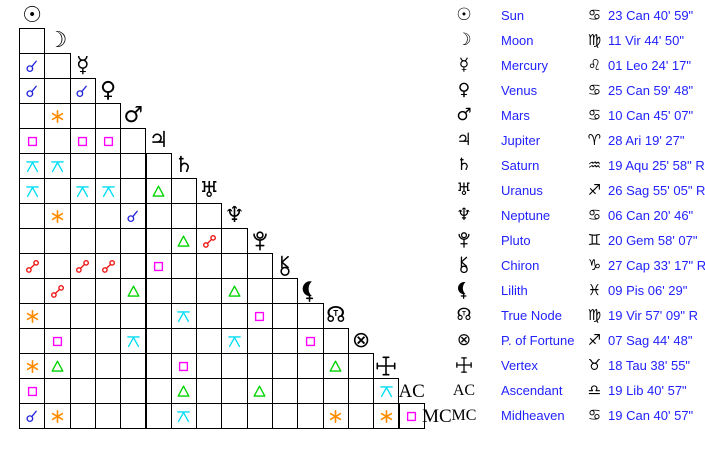 This screenshot has width=705, height=450. Describe the element at coordinates (464, 215) in the screenshot. I see `neptune-legend-glyph: ♆` at that location.